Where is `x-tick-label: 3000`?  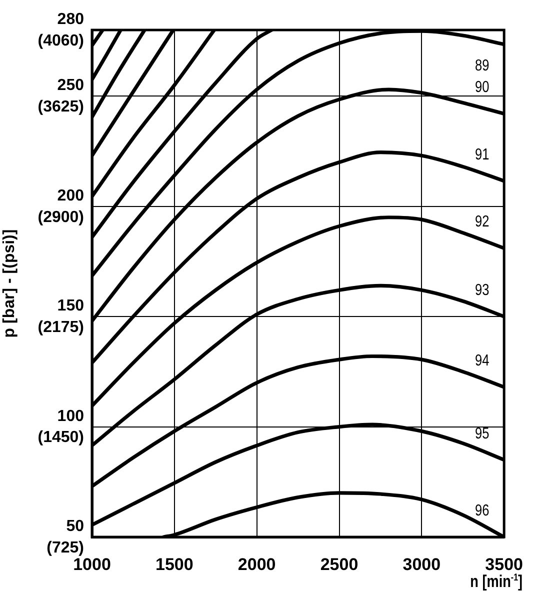
x-tick-label: 3000 is located at coordinates (421, 564).